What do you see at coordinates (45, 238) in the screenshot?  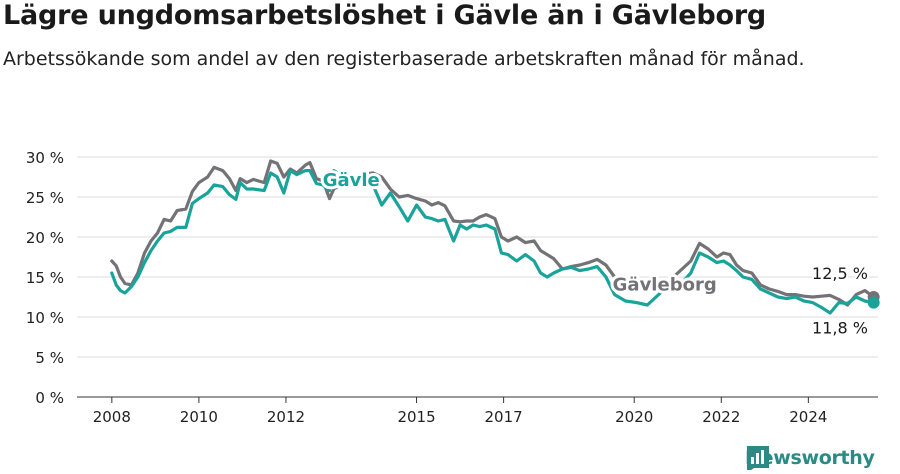 I see `y-tick-label: 20 %` at bounding box center [45, 238].